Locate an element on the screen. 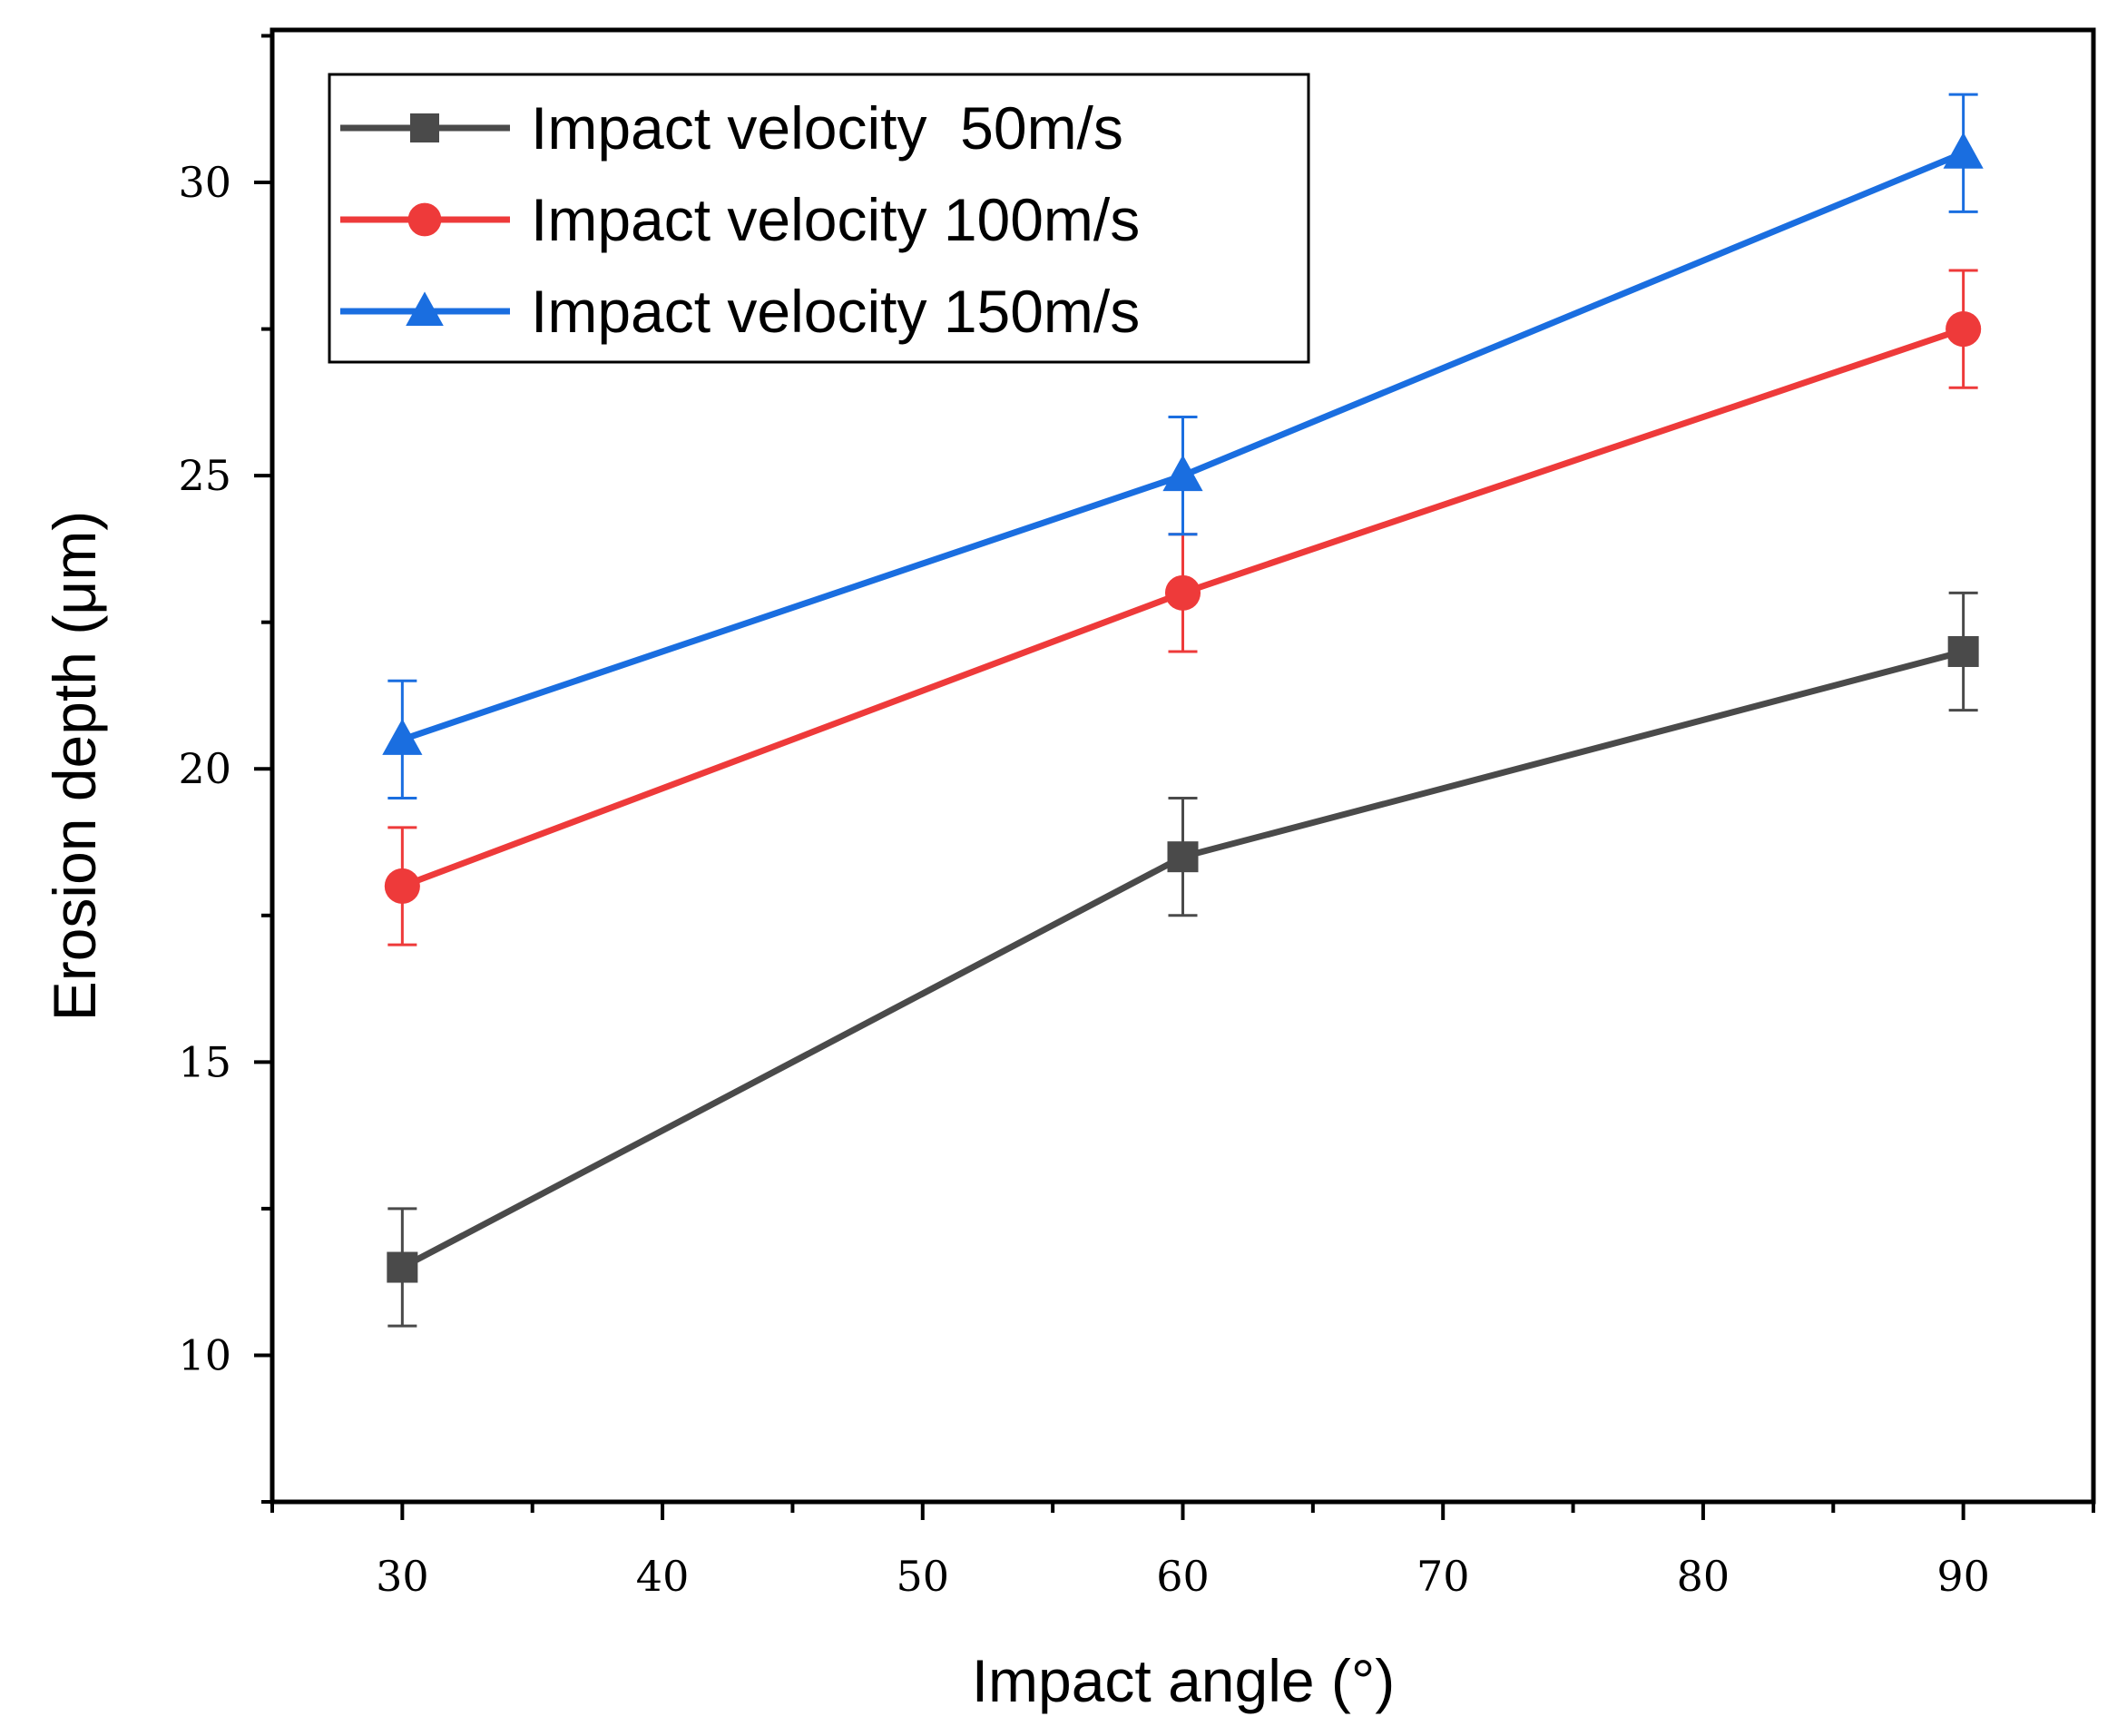 This screenshot has height=1736, width=2127. x-tick-label: 70 is located at coordinates (1443, 1576).